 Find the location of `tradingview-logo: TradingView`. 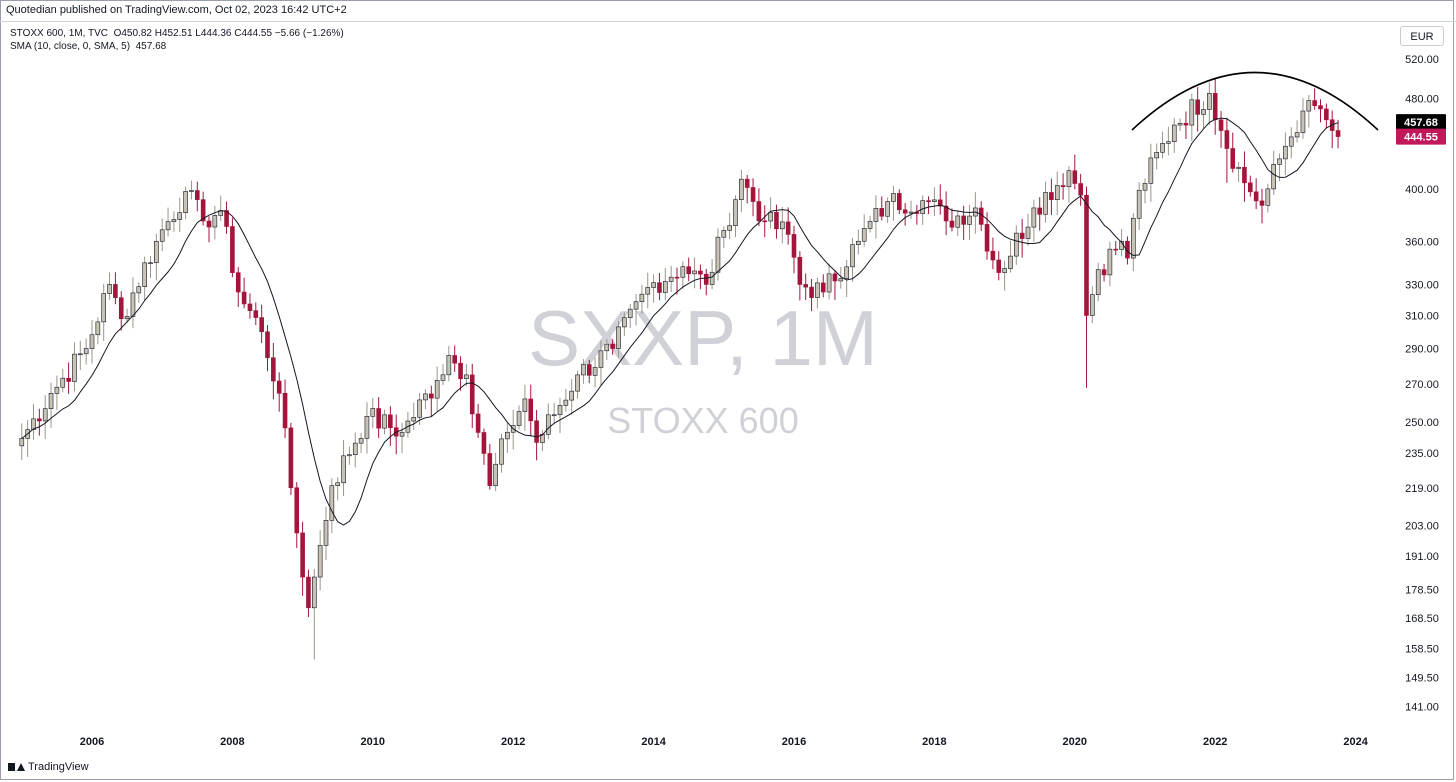

tradingview-logo: TradingView is located at coordinates (48, 767).